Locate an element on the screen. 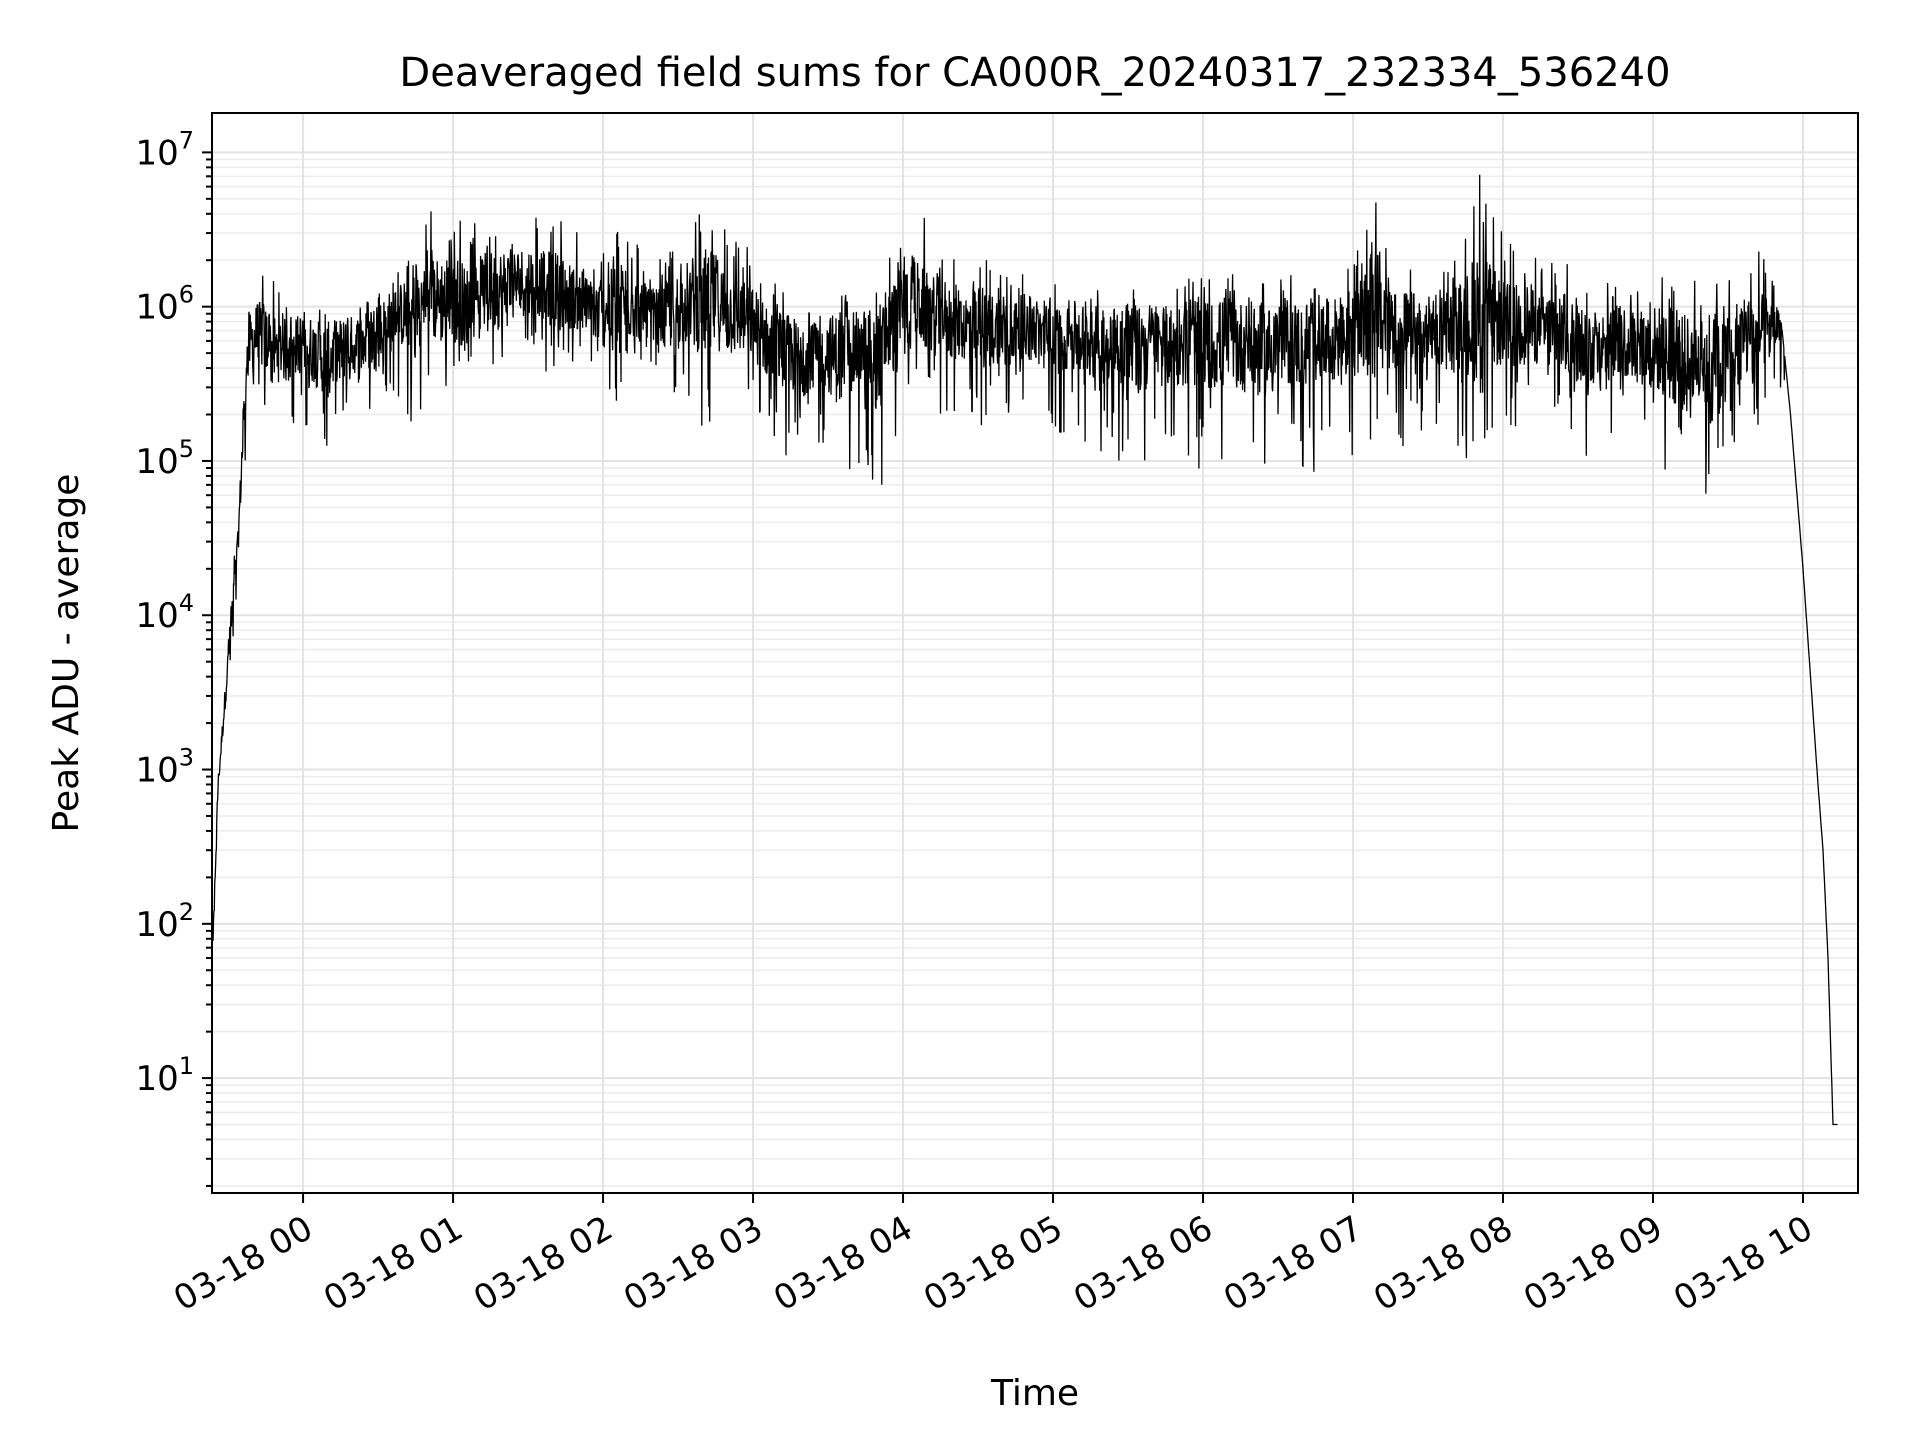  x-tick-label: 03-18 03 is located at coordinates (693, 1263).